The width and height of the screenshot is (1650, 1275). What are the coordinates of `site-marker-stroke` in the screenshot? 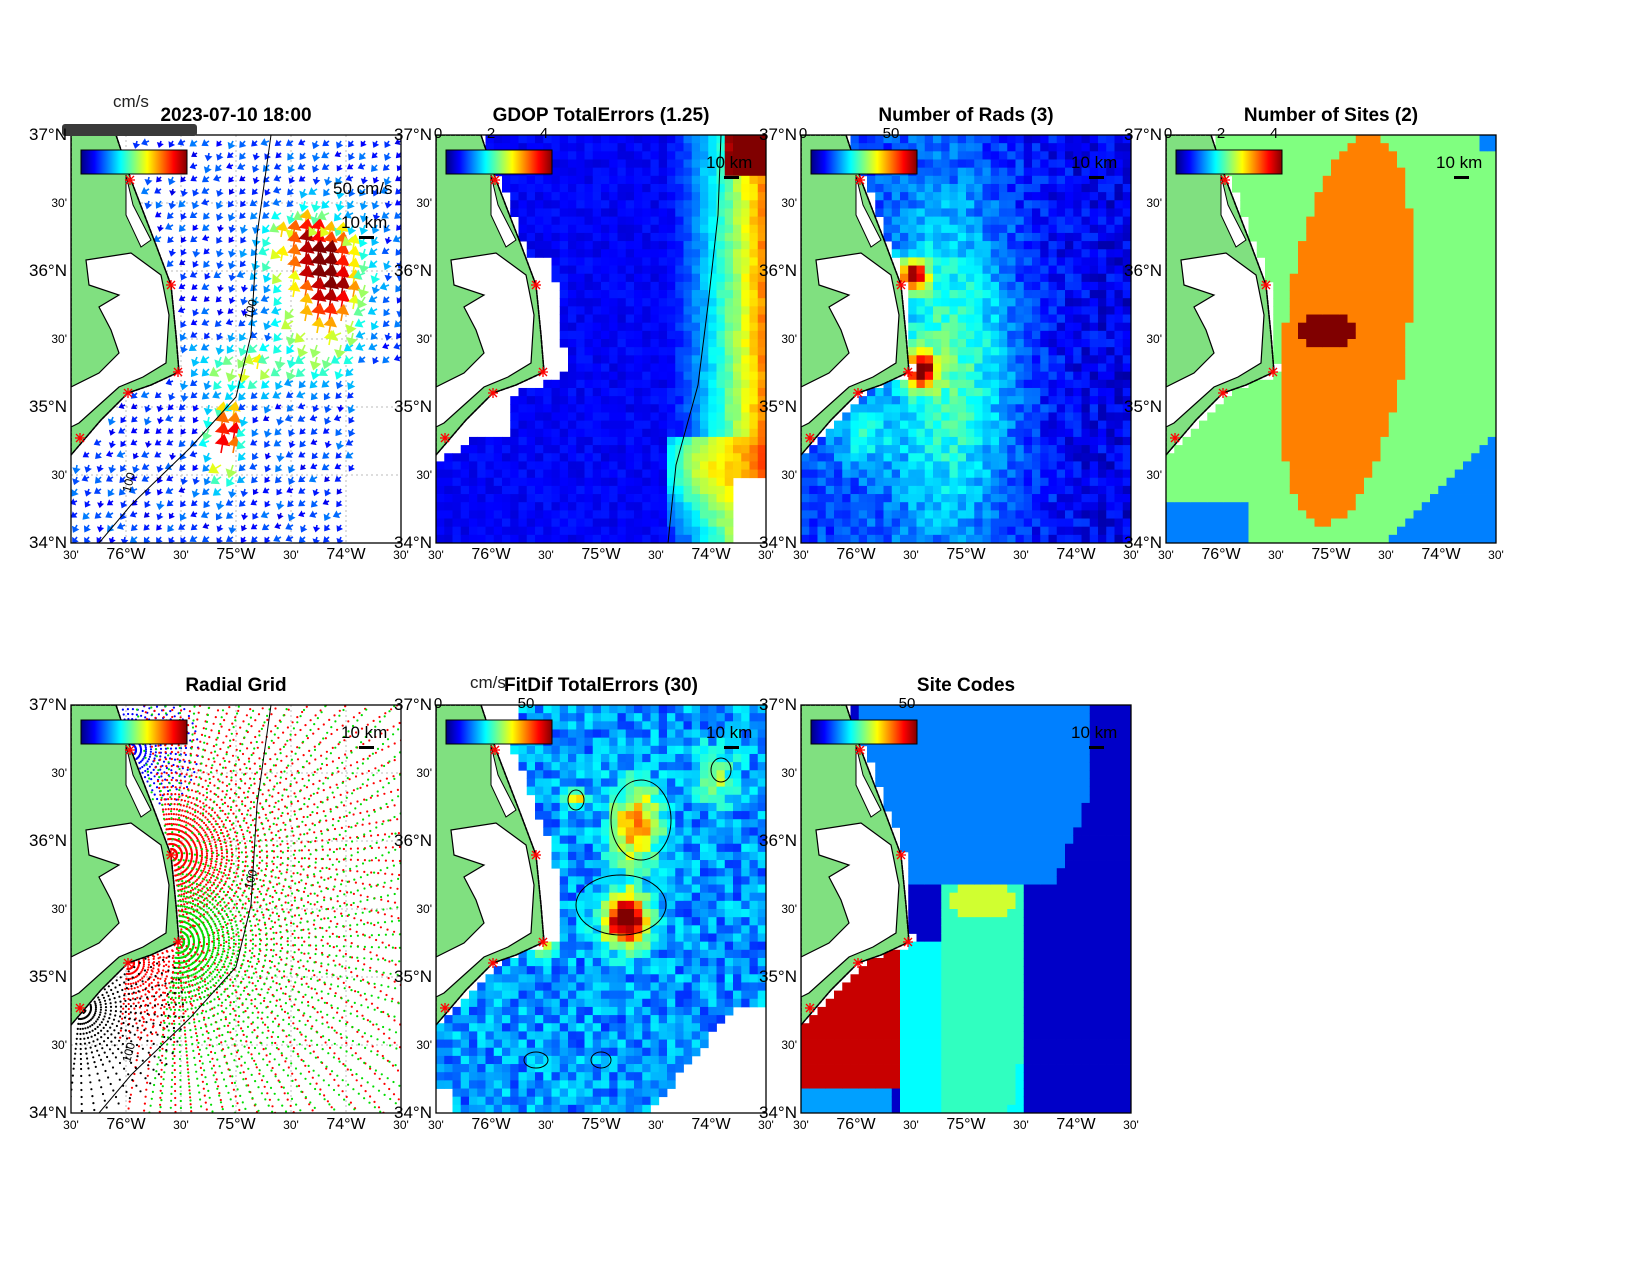 It's located at (495, 180).